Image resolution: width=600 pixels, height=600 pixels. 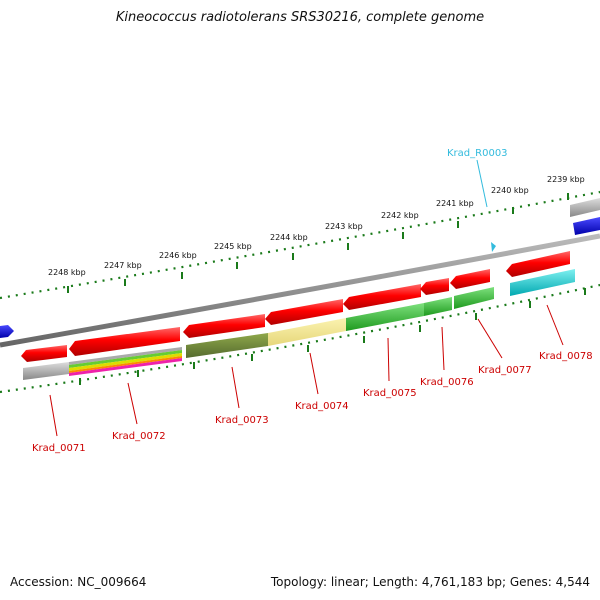 What do you see at coordinates (67, 272) in the screenshot?
I see `scale-label-2248: 2248 kbp` at bounding box center [67, 272].